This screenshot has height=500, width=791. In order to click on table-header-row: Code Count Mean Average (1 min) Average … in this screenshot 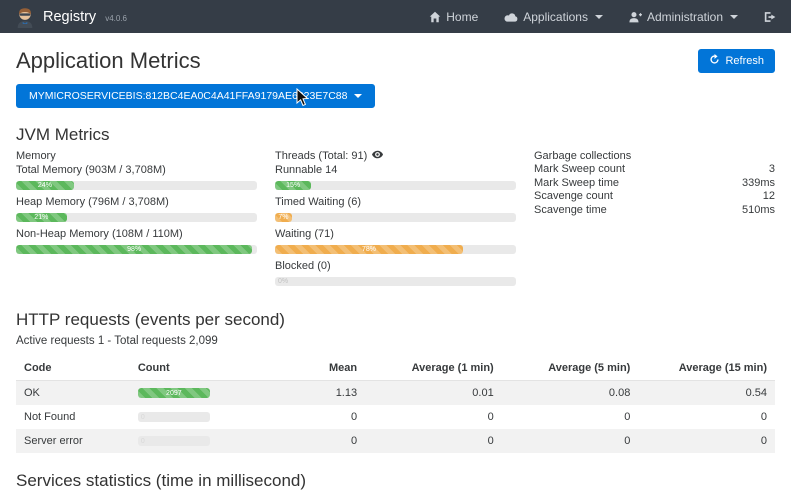, I will do `click(395, 368)`.